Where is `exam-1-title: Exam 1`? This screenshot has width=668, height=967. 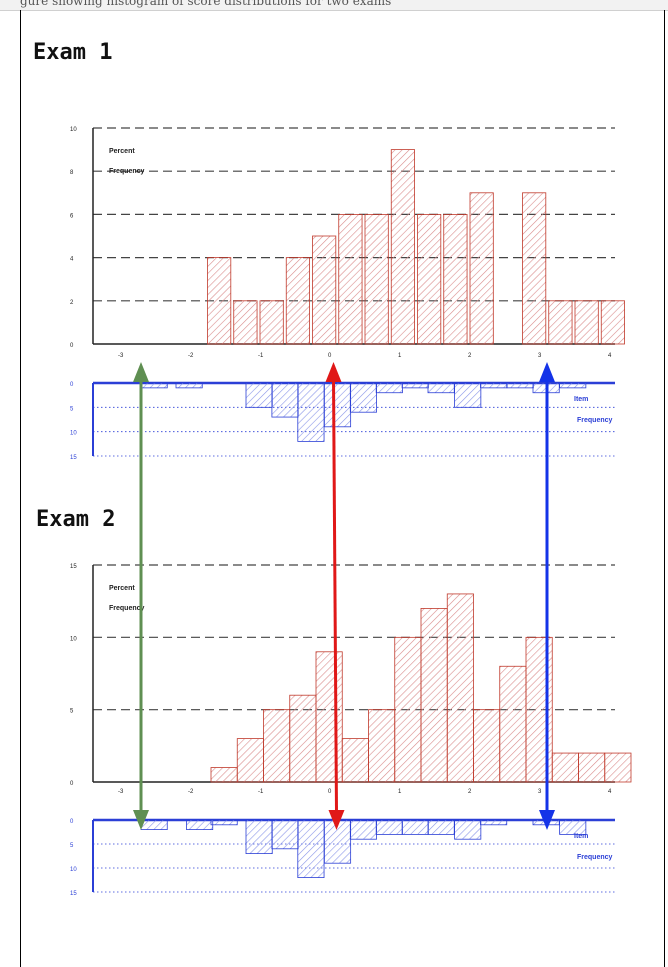 exam-1-title: Exam 1 is located at coordinates (73, 52).